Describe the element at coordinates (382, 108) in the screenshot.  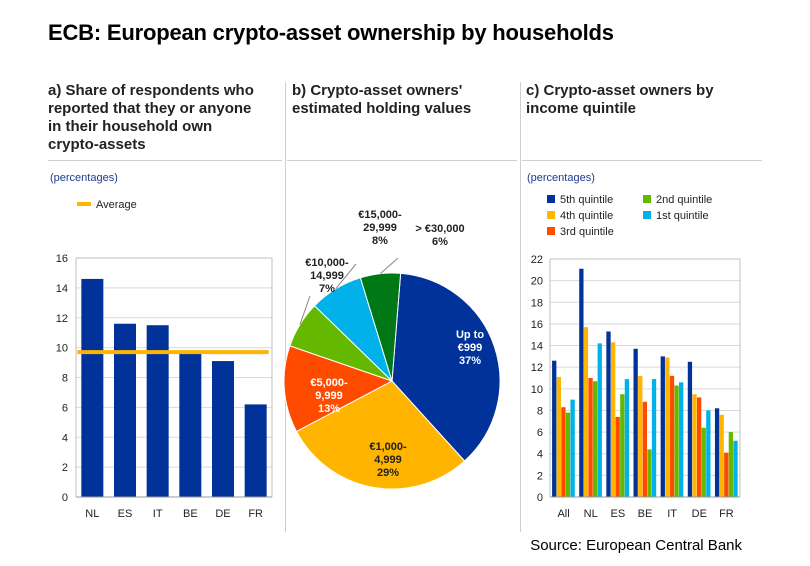
I see `panel-b-title-line: estimated holding values` at that location.